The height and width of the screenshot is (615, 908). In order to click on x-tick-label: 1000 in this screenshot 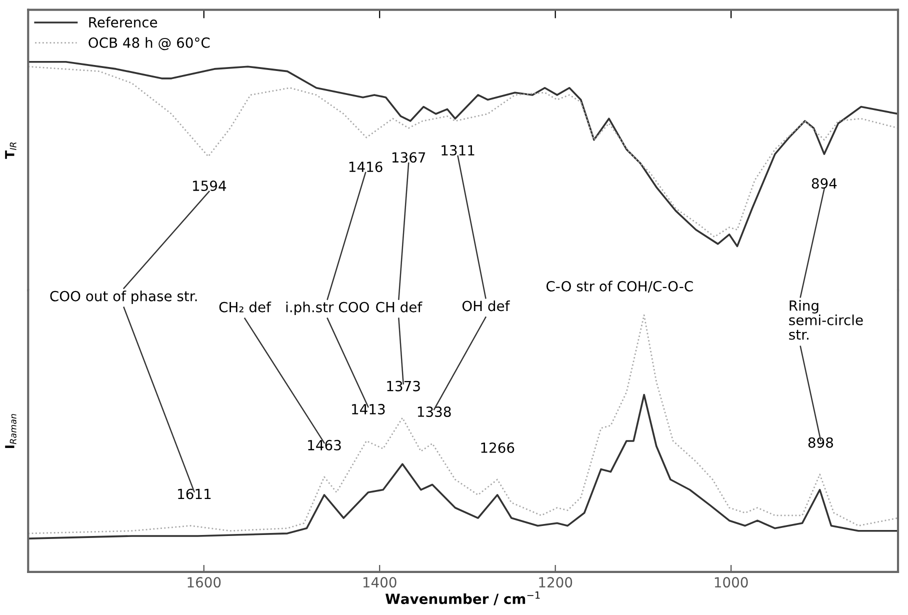, I will do `click(731, 582)`.